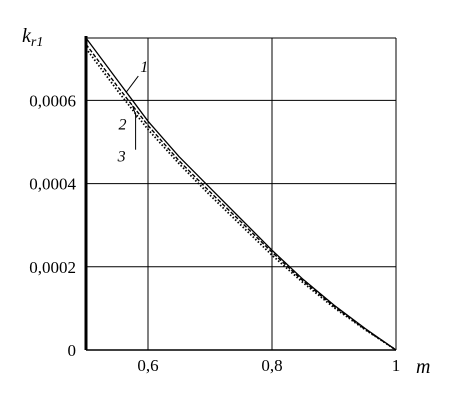  I want to click on y-axis-title-sub: r1, so click(37, 42).